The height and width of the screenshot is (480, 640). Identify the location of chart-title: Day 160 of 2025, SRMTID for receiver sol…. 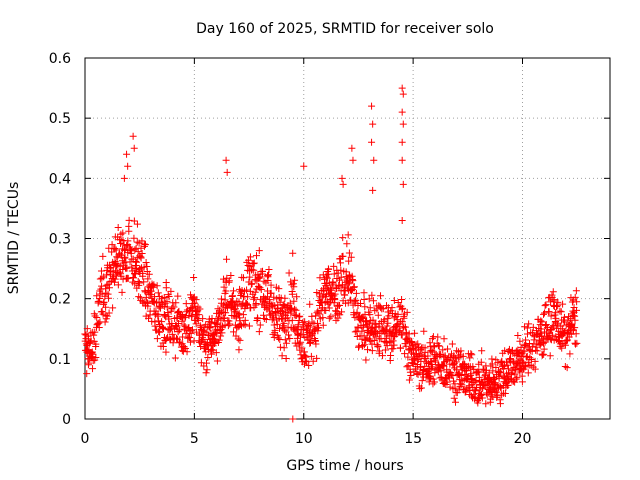
(345, 29).